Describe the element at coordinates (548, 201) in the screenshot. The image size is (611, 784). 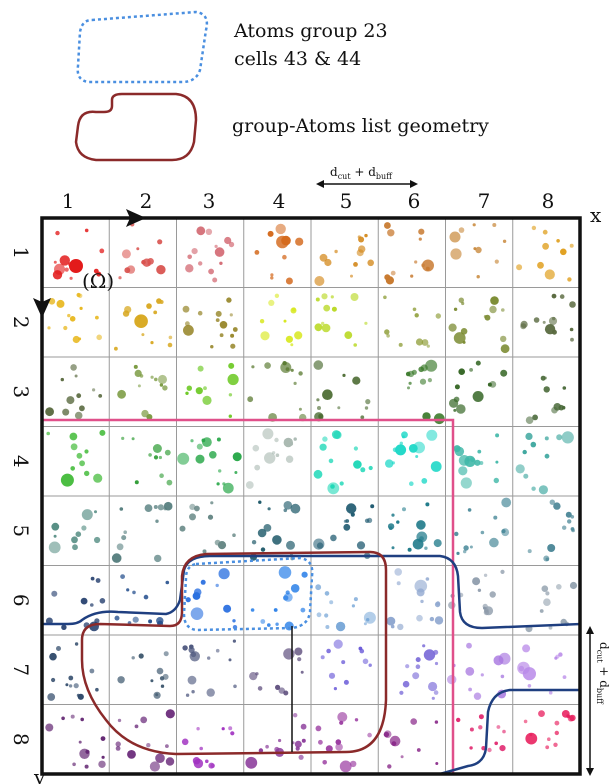
I see `column-label: 8` at that location.